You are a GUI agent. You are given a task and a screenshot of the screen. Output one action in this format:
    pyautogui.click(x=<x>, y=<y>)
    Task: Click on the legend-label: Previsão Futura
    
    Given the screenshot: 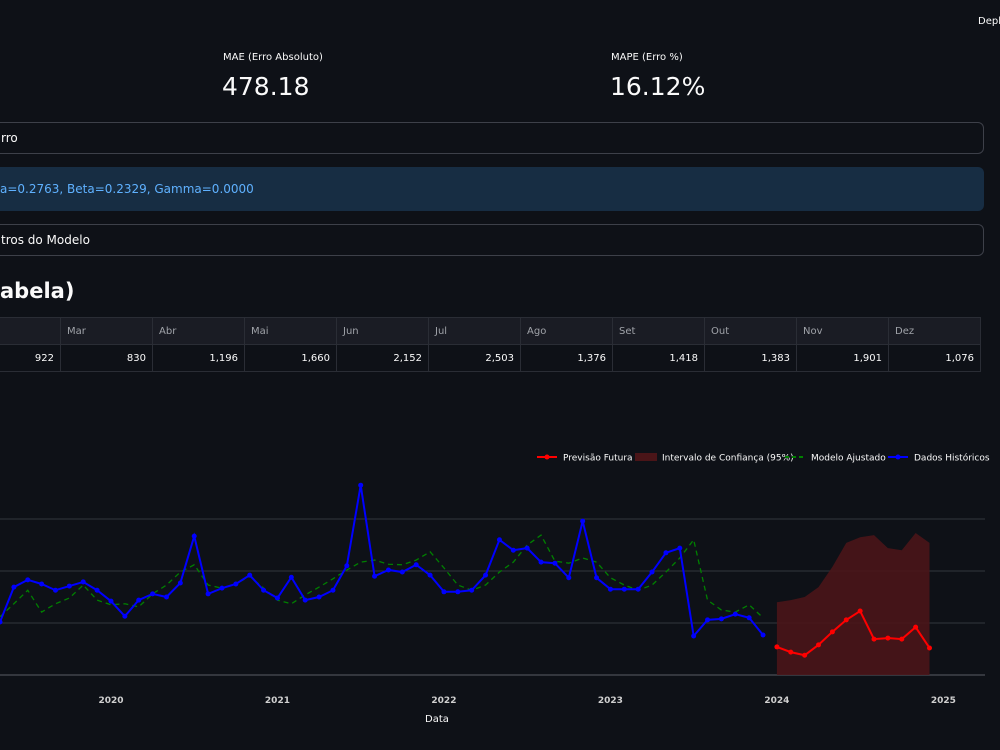 What is the action you would take?
    pyautogui.click(x=598, y=459)
    